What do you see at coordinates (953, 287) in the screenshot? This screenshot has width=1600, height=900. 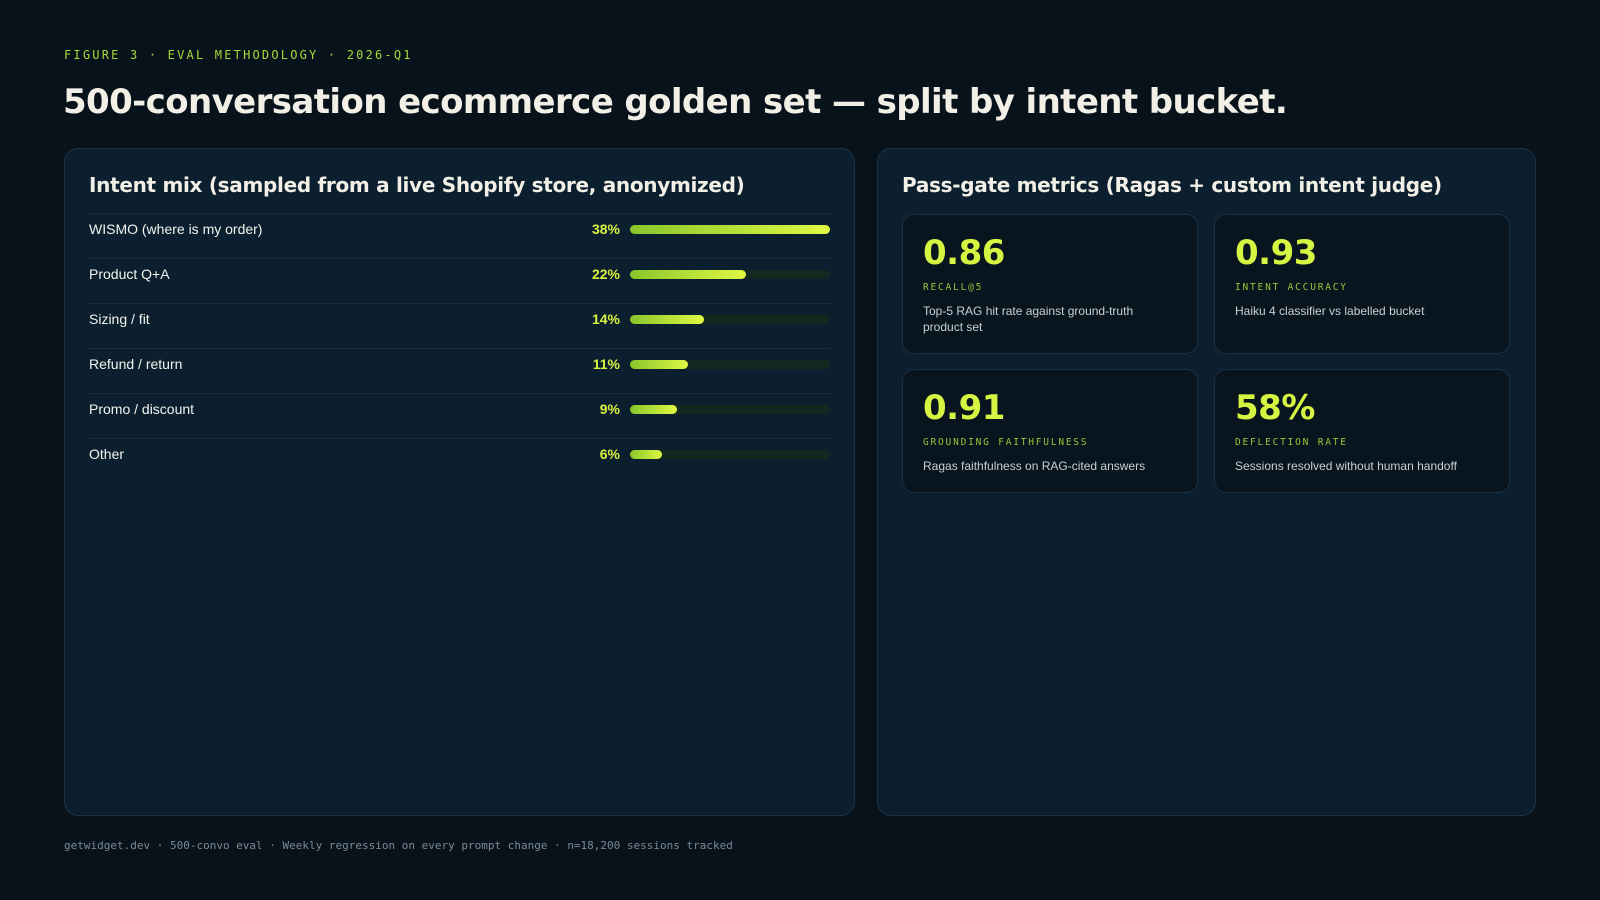 I see `metric-label: RECALL@5` at bounding box center [953, 287].